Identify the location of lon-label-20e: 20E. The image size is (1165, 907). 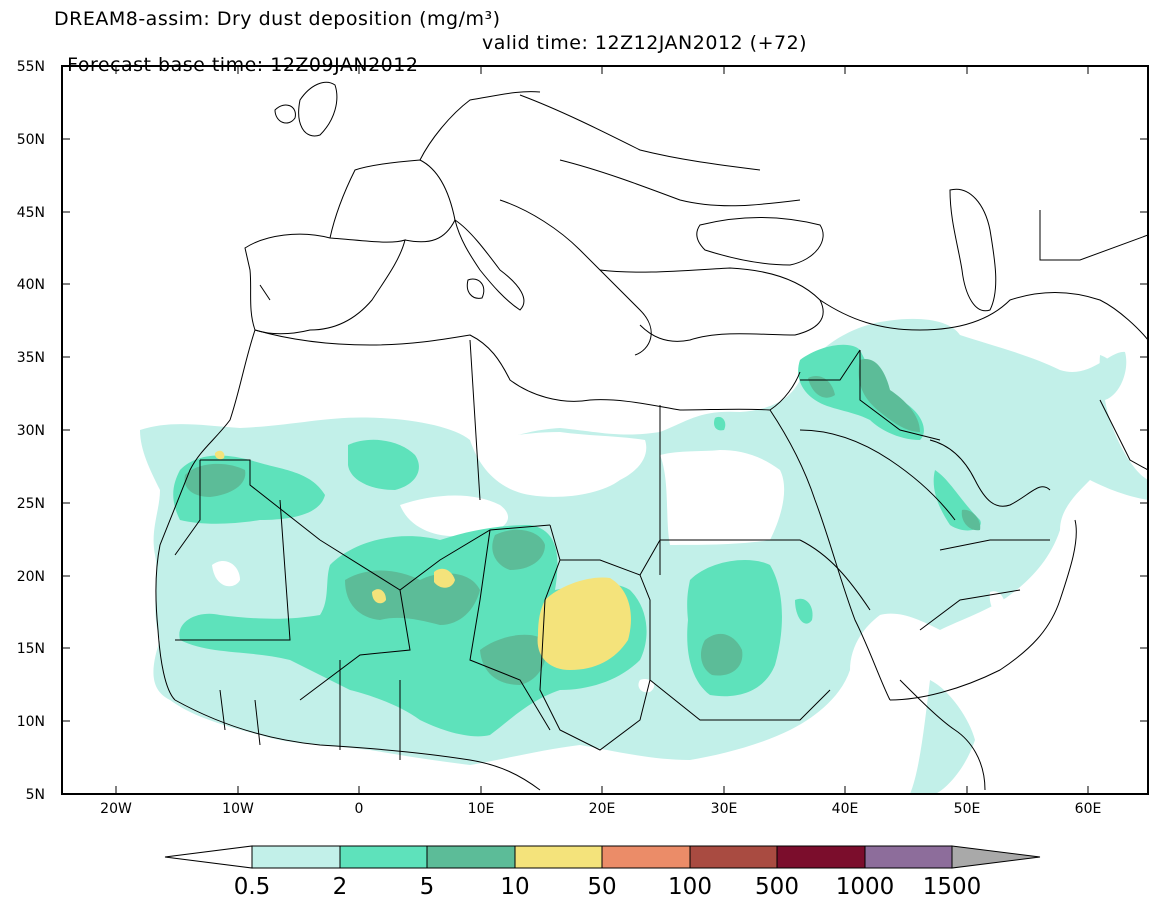
(602, 809).